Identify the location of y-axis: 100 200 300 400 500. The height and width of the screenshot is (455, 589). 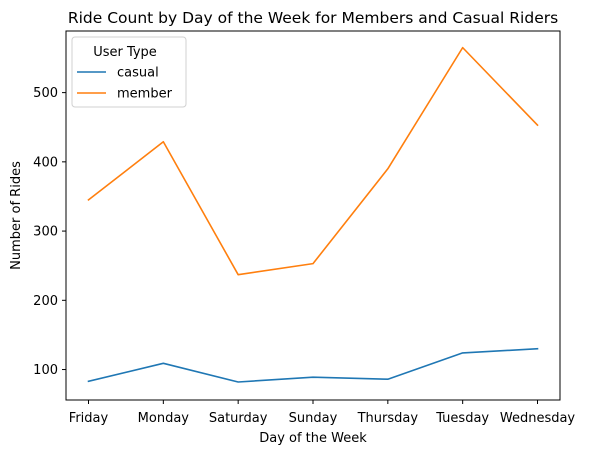
(49, 232).